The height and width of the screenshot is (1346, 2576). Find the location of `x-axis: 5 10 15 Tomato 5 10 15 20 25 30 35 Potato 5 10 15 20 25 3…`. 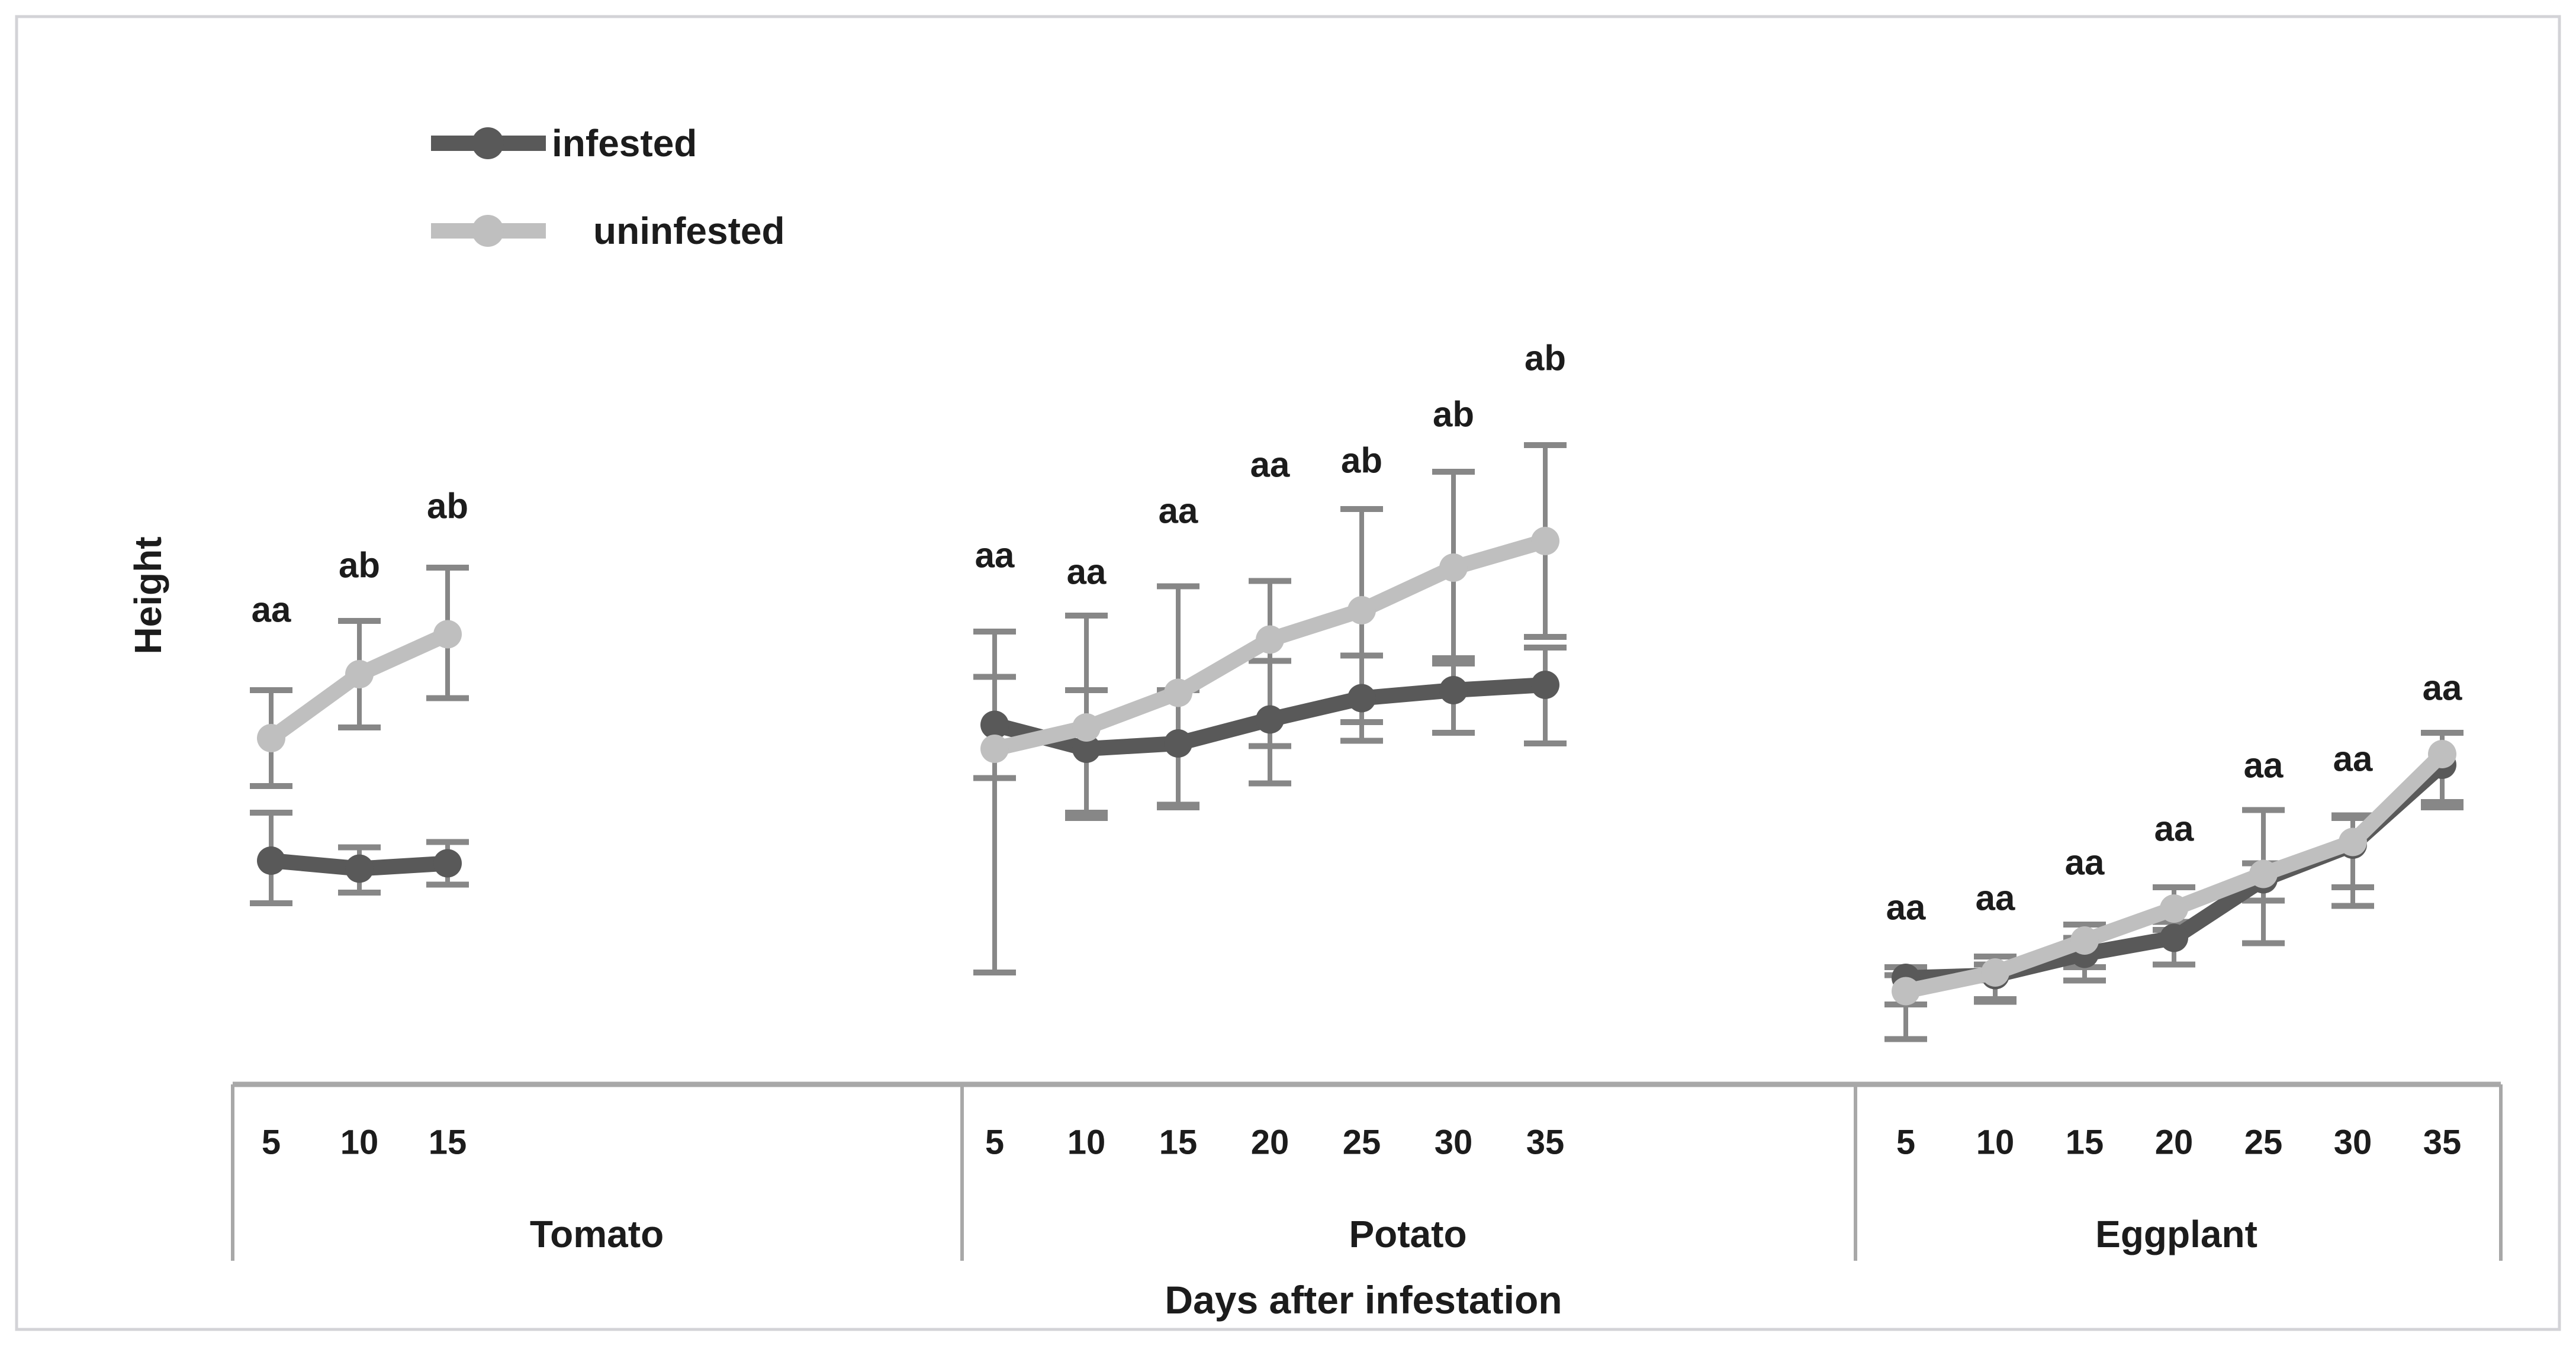

x-axis: 5 10 15 Tomato 5 10 15 20 25 30 35 Potato 5 10 15 20 25 3… is located at coordinates (1367, 1171).